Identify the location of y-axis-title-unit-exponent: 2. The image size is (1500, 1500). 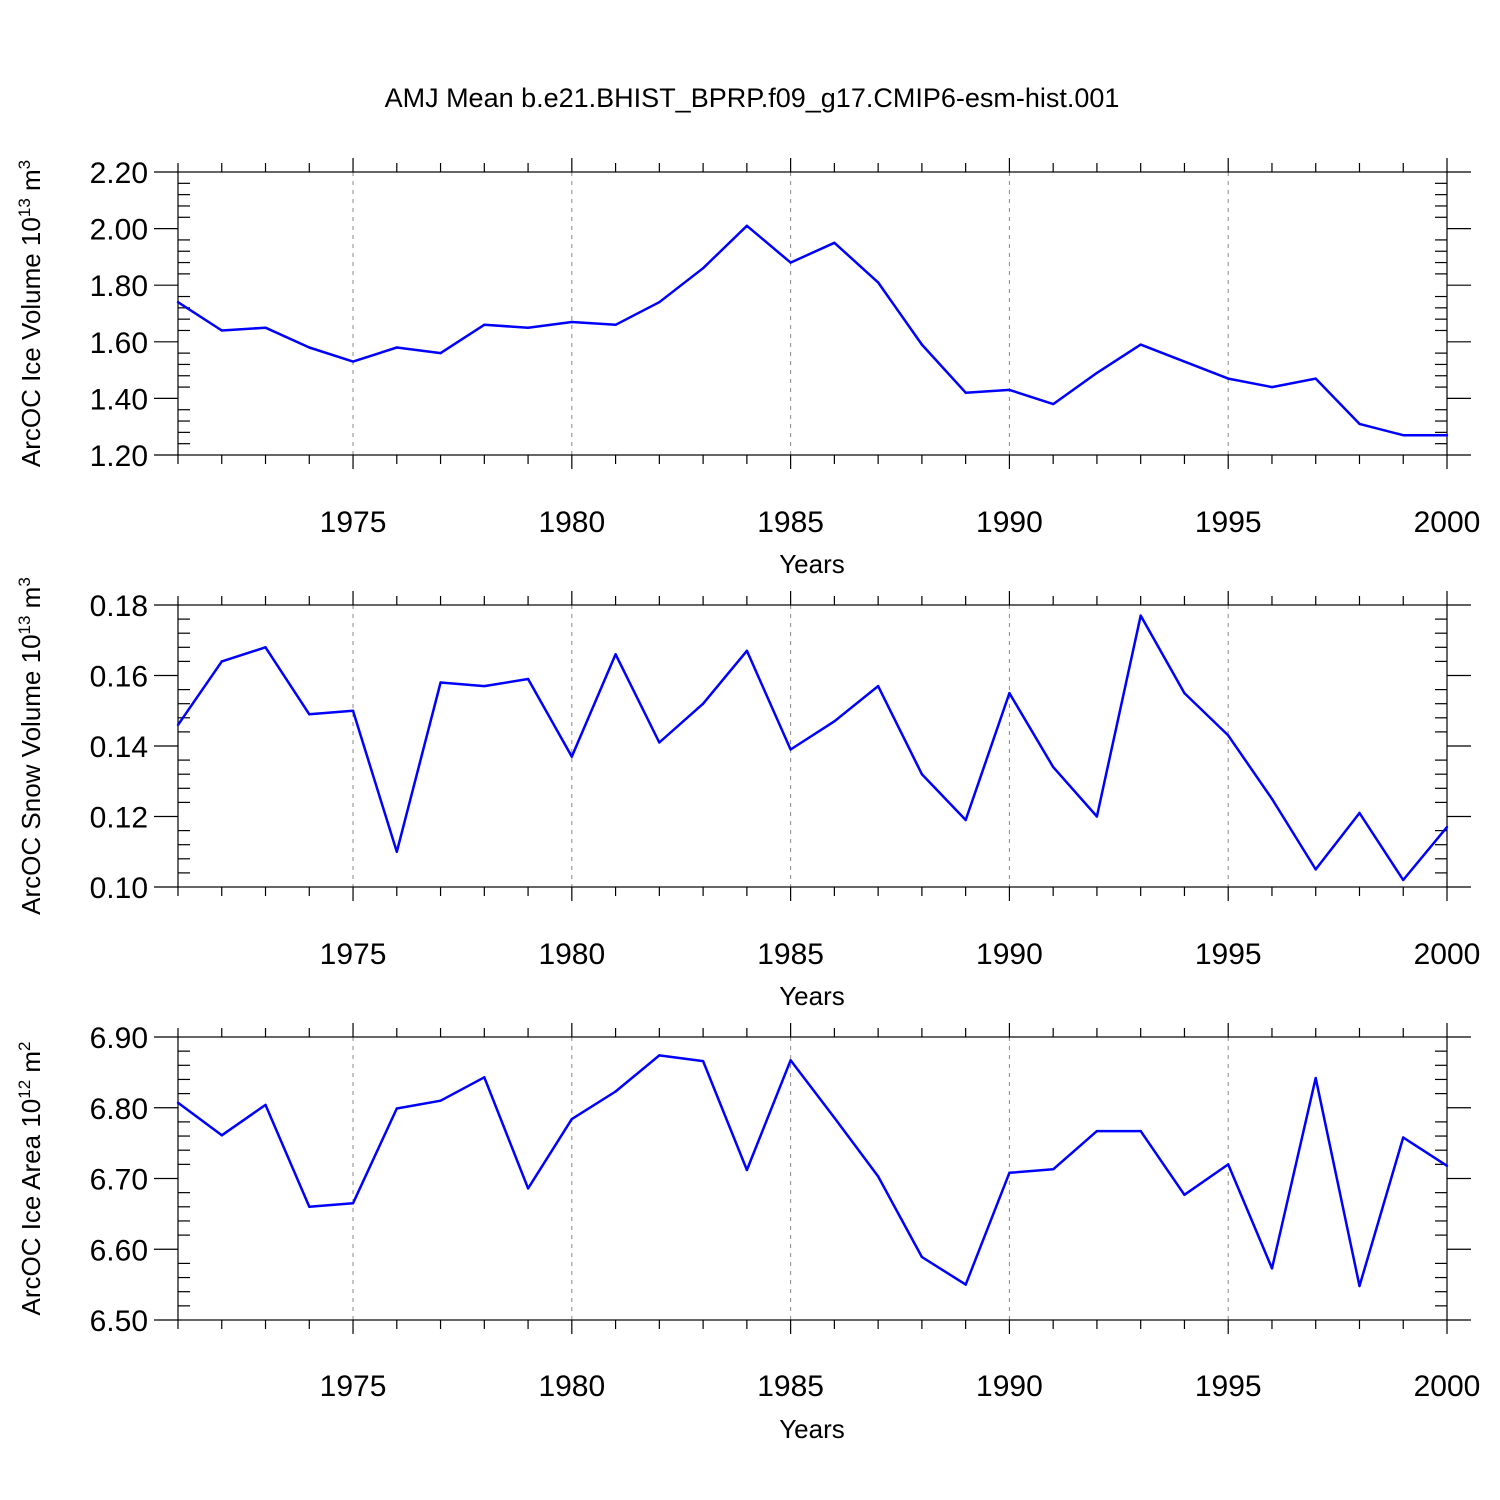
(24, 1045).